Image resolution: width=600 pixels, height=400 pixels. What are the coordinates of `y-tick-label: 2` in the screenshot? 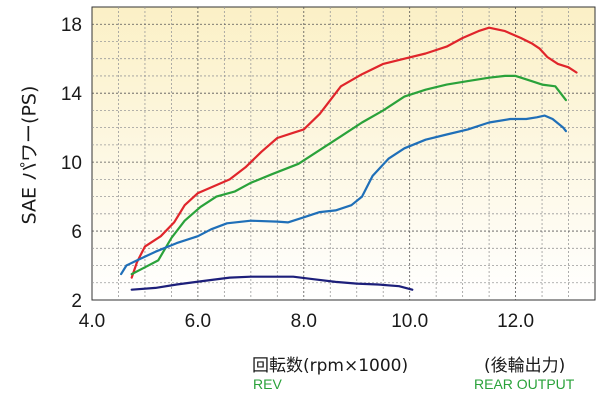 It's located at (76, 301).